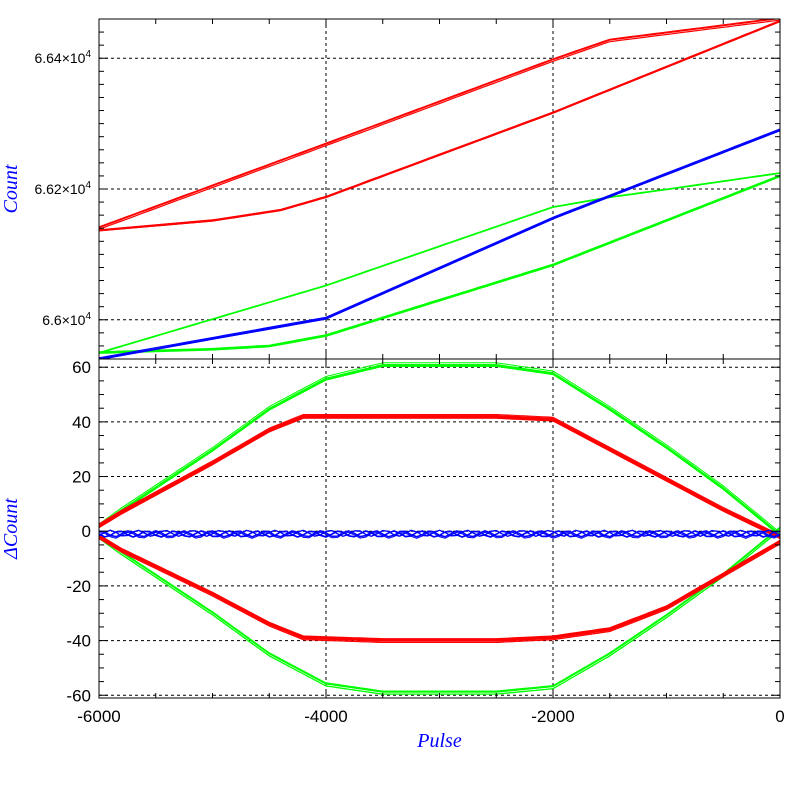 The height and width of the screenshot is (797, 797). I want to click on y-tick-label: 20, so click(81, 477).